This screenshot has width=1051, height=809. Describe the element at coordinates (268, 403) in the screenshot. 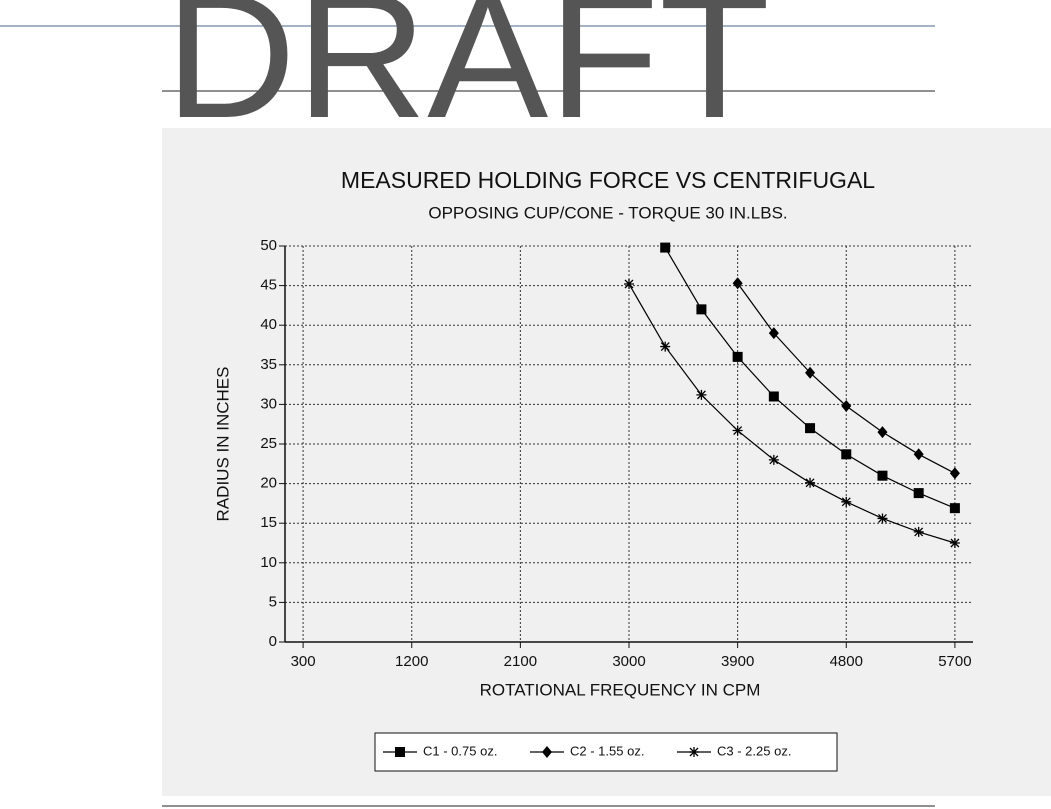

I see `y-tick-label: 30` at that location.